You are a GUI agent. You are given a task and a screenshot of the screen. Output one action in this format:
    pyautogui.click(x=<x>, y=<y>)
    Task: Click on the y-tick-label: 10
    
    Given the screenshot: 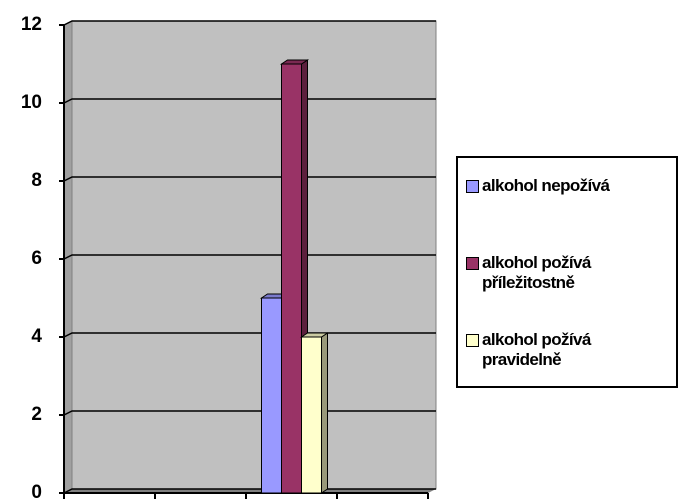 What is the action you would take?
    pyautogui.click(x=31, y=102)
    